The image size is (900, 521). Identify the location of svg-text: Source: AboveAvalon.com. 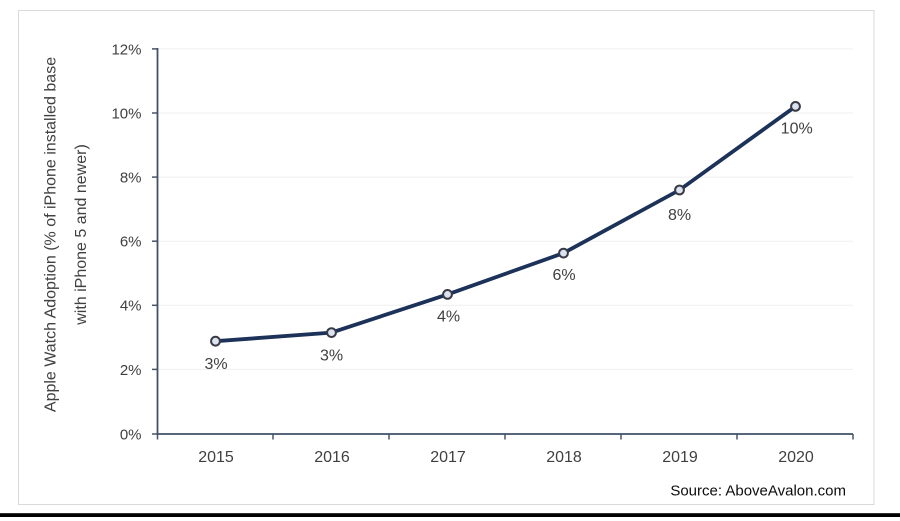
(758, 491).